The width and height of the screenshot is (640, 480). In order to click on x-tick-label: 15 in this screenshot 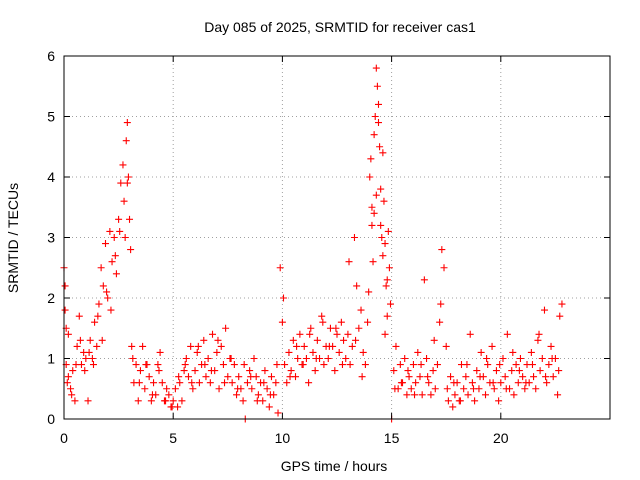, I will do `click(392, 438)`.